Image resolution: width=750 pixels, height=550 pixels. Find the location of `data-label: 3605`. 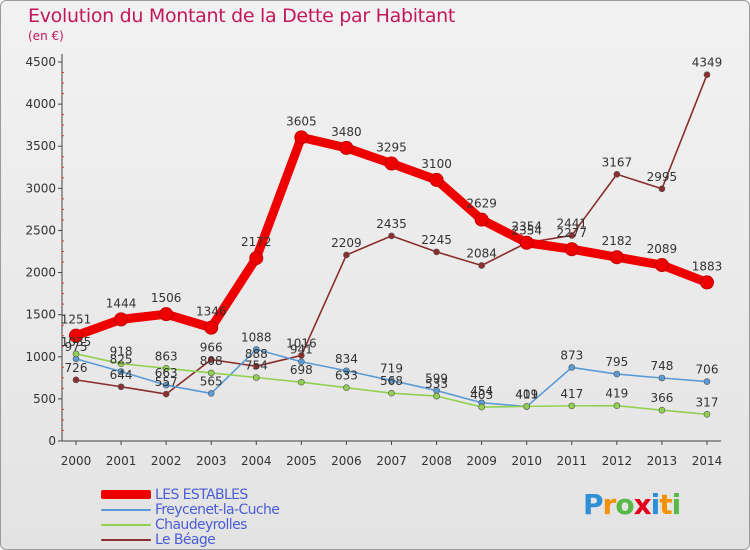

data-label: 3605 is located at coordinates (301, 121).